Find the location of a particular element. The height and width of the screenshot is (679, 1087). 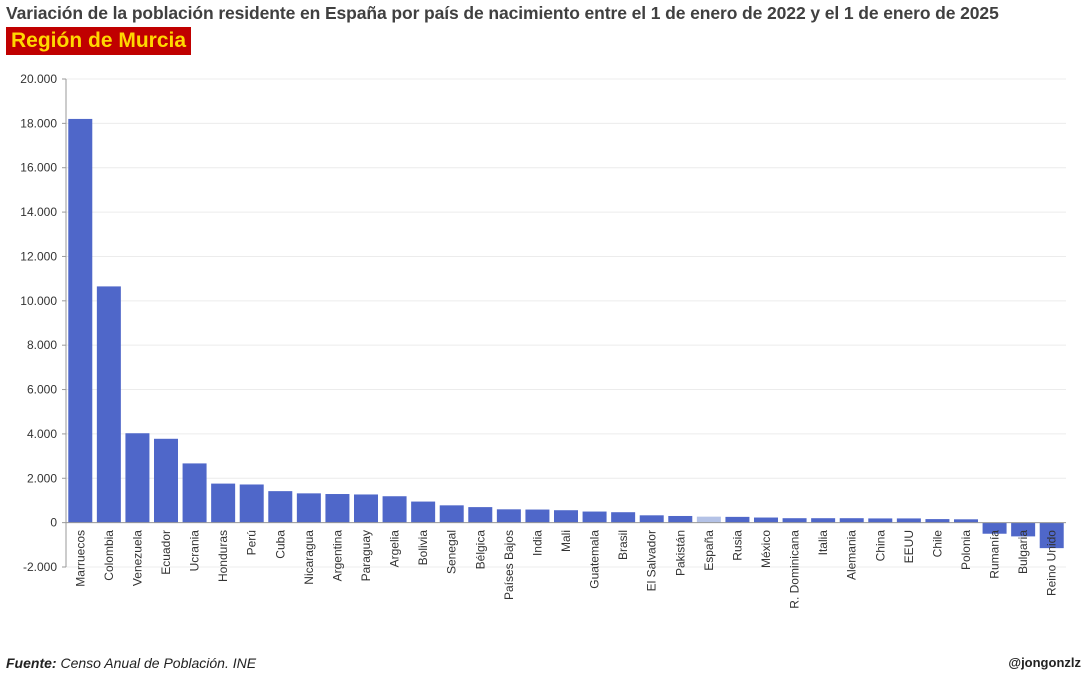

x-tick-label: R. Dominicana is located at coordinates (795, 569).